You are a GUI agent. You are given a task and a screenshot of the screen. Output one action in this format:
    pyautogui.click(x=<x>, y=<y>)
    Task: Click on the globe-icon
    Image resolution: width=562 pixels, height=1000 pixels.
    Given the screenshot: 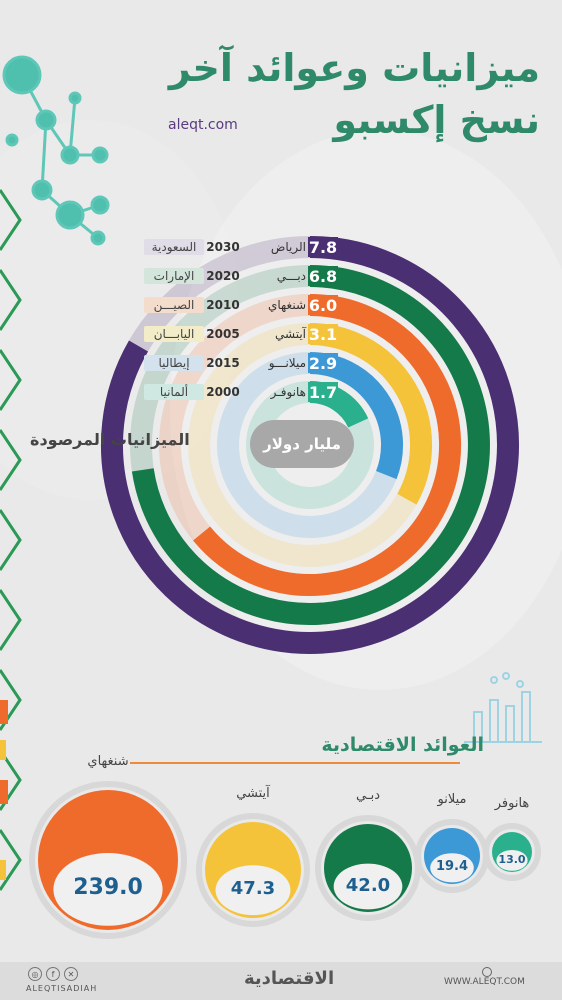 What is the action you would take?
    pyautogui.click(x=487, y=972)
    